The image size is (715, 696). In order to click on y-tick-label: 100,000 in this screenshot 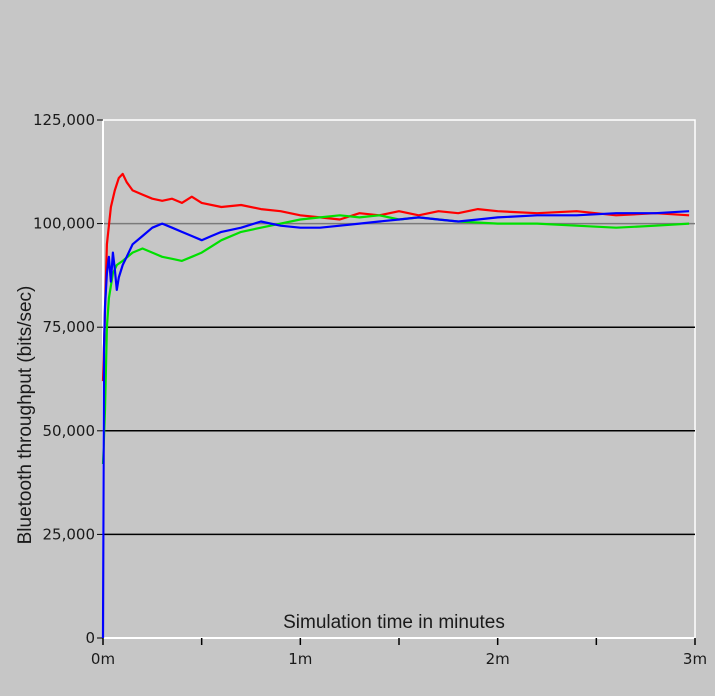, I will do `click(64, 224)`.